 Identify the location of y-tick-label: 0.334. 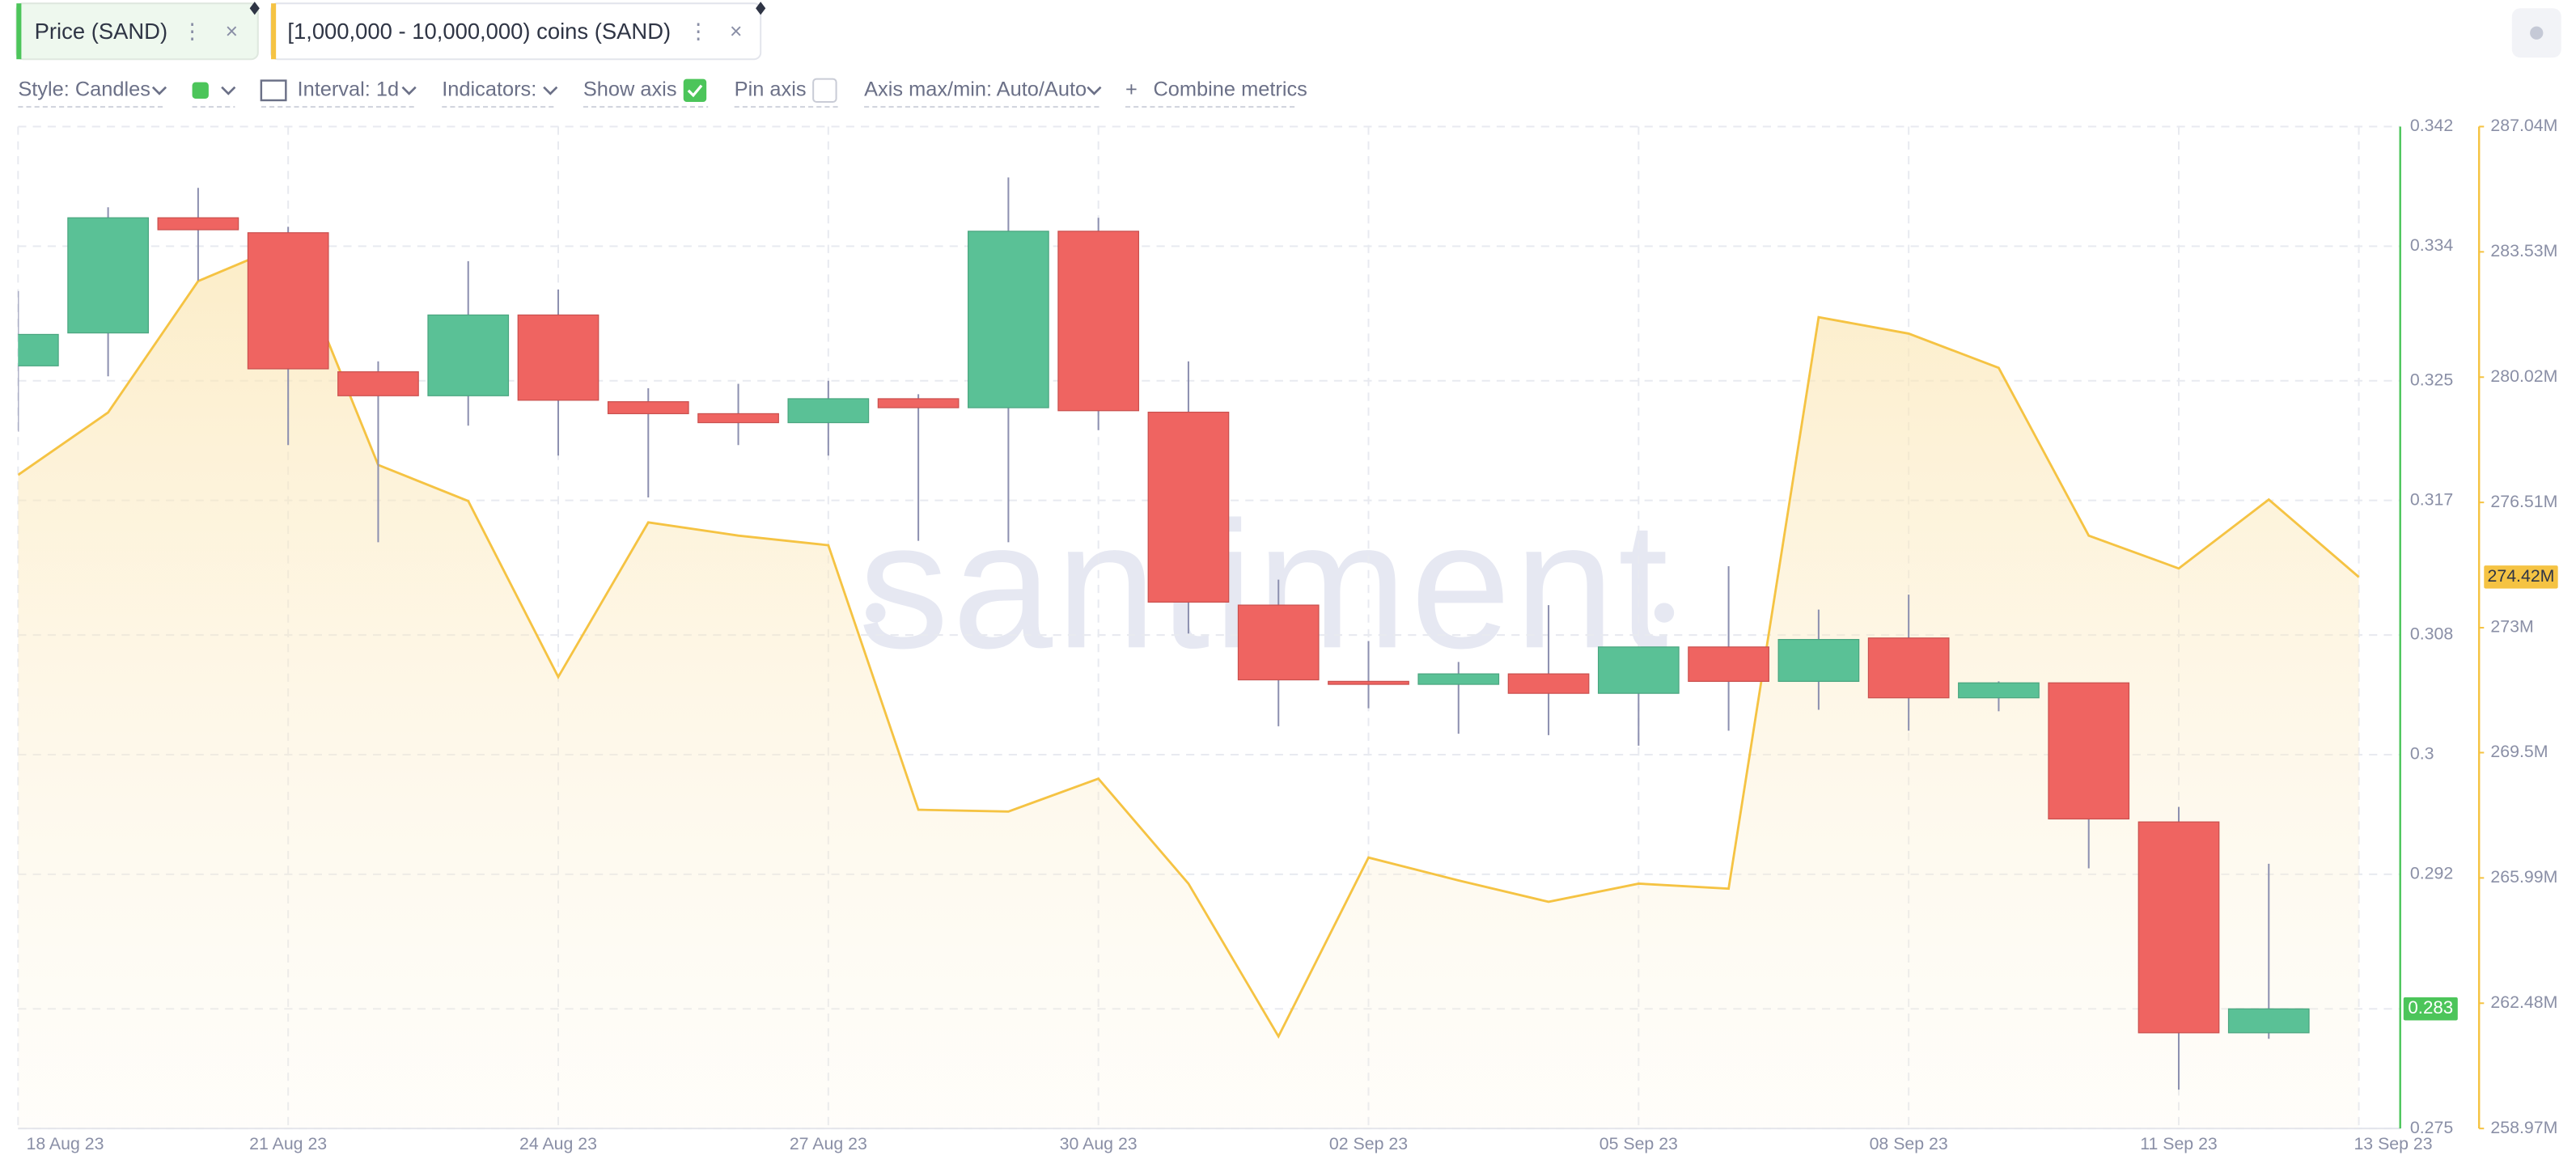
(2431, 245).